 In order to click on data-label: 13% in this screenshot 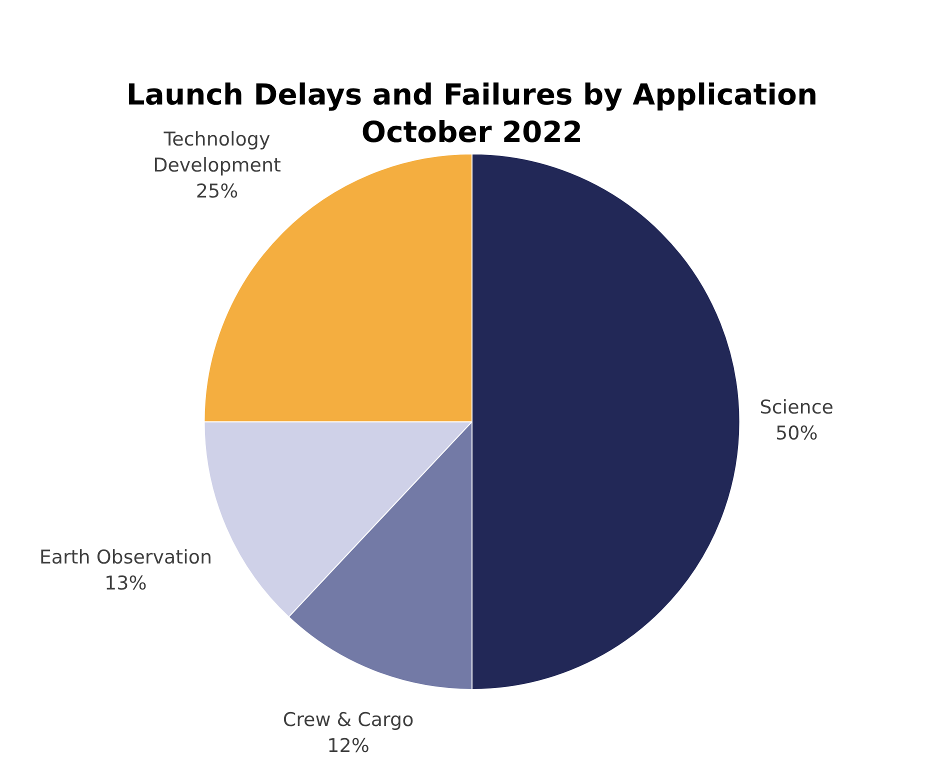, I will do `click(125, 583)`.